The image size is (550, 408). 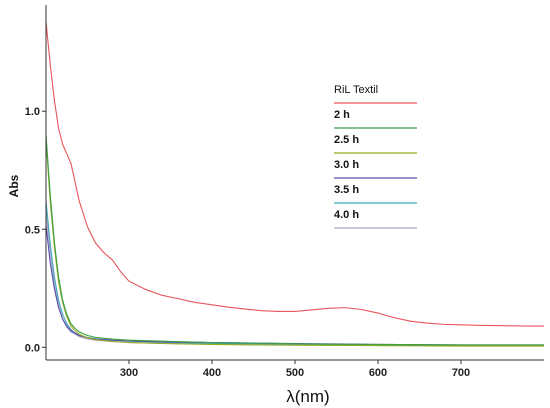 What do you see at coordinates (461, 373) in the screenshot?
I see `x-tick-label: 700` at bounding box center [461, 373].